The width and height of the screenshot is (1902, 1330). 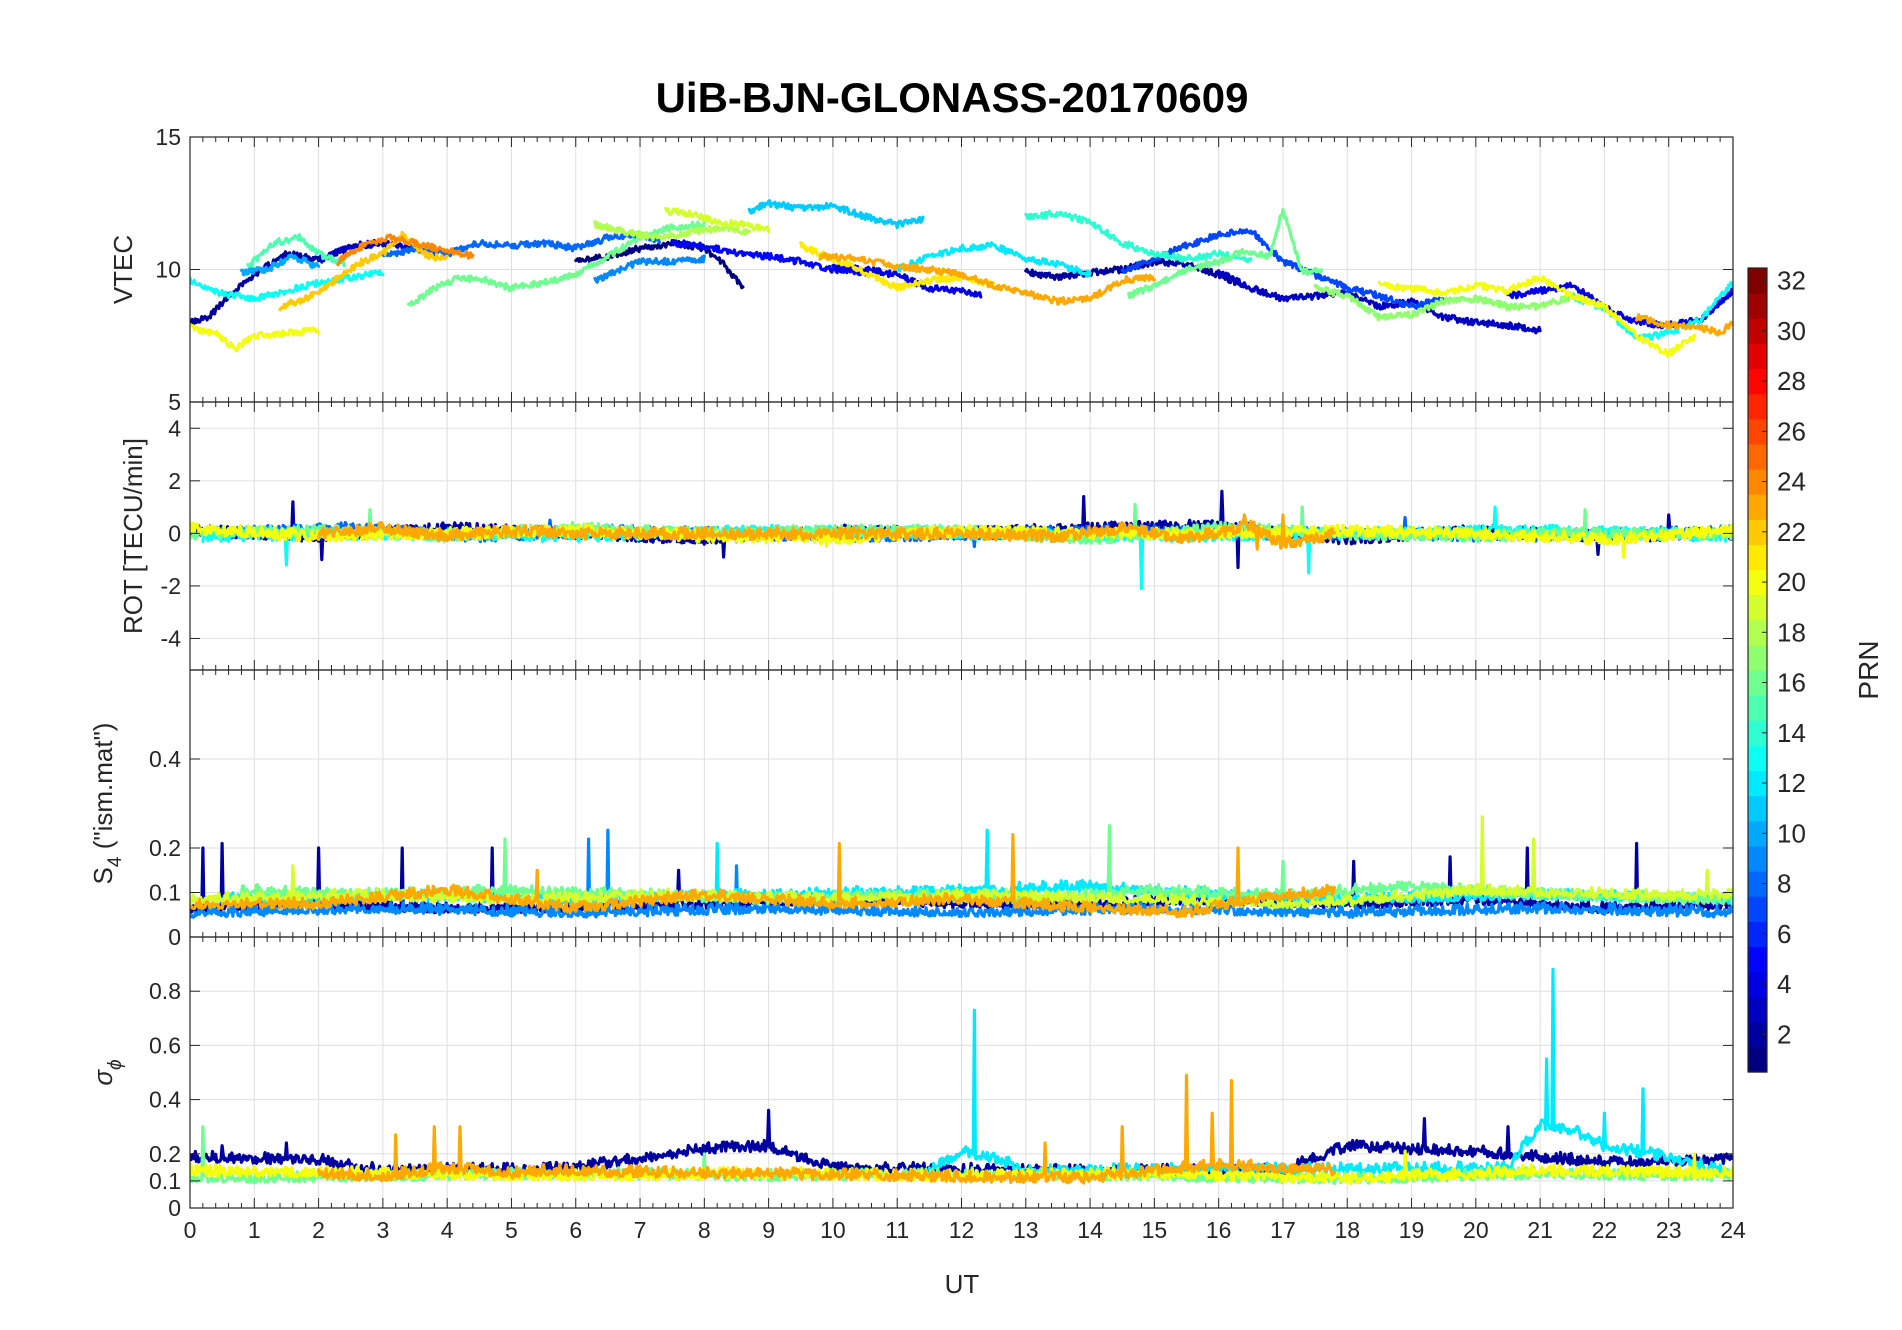 What do you see at coordinates (165, 848) in the screenshot?
I see `s4-y-tick-label: 0.2` at bounding box center [165, 848].